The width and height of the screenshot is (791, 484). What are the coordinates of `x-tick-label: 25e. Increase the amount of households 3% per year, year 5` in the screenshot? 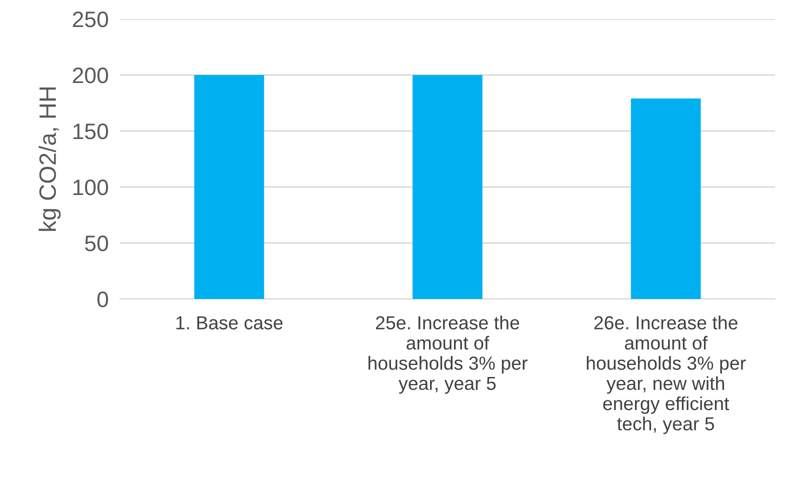 It's located at (448, 355).